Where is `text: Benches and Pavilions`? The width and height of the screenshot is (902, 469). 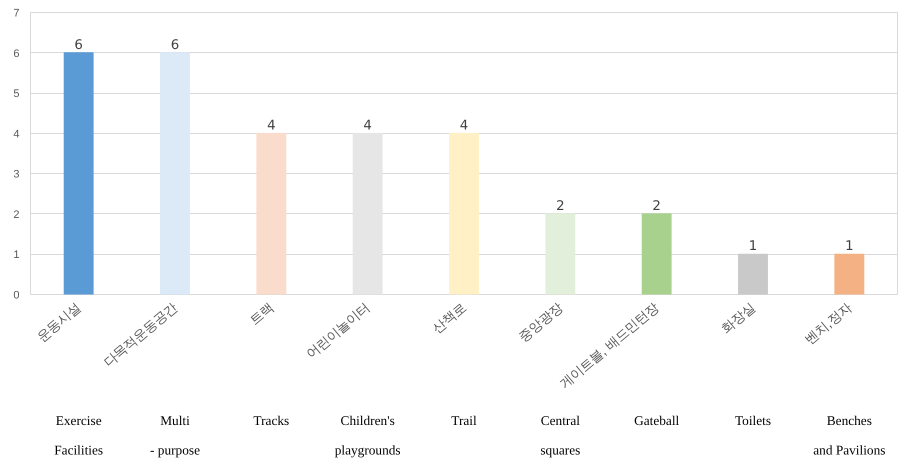
text: Benches and Pavilions is located at coordinates (849, 435).